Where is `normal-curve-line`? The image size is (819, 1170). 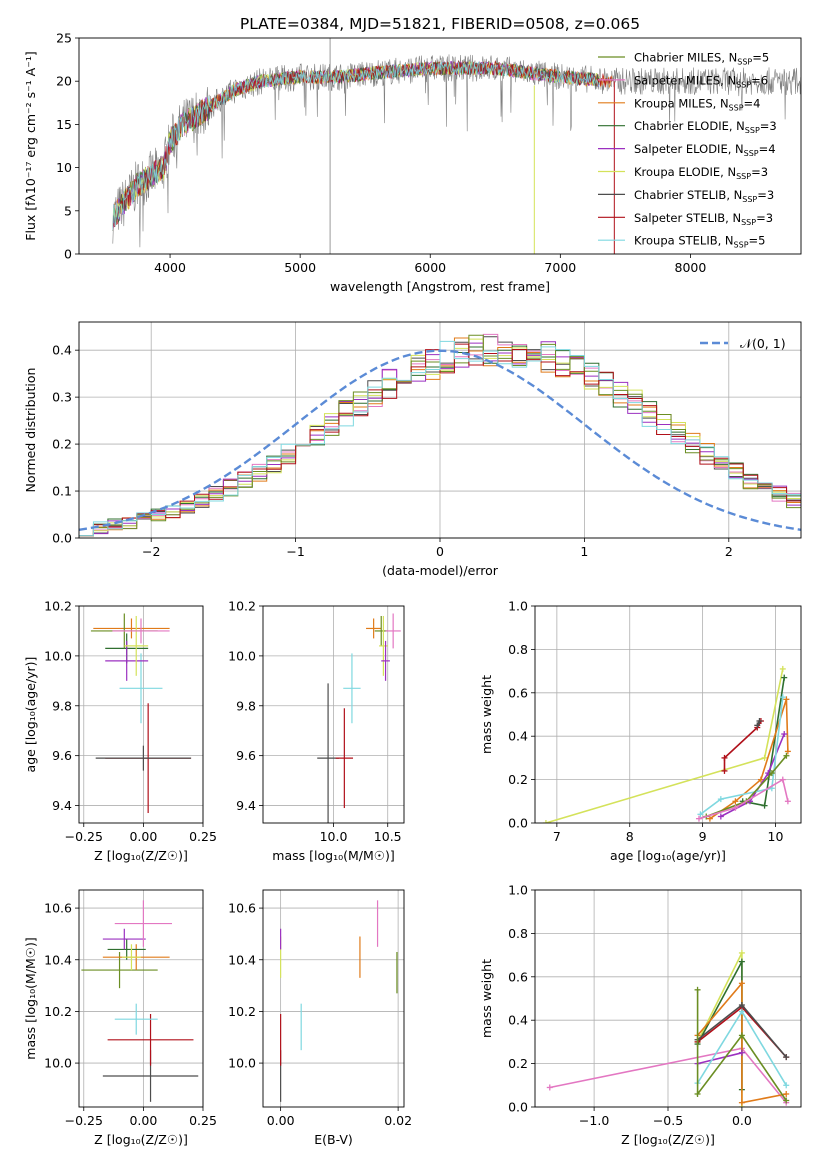 normal-curve-line is located at coordinates (440, 440).